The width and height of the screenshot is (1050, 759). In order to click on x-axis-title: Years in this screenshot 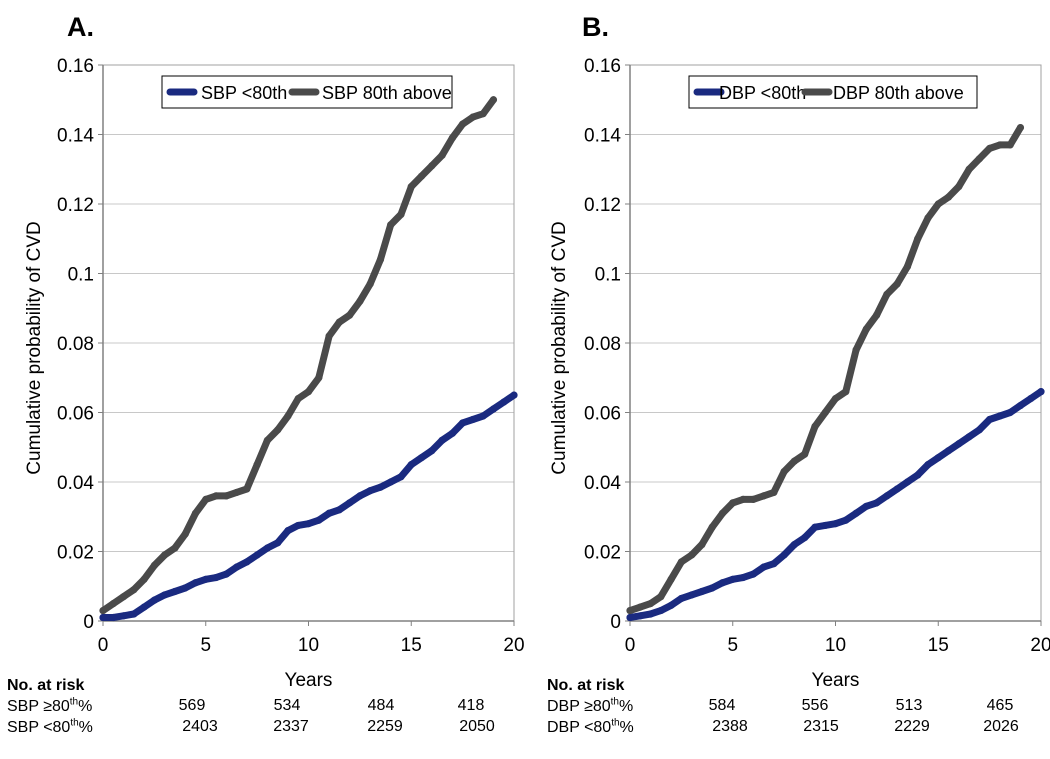, I will do `click(836, 680)`.